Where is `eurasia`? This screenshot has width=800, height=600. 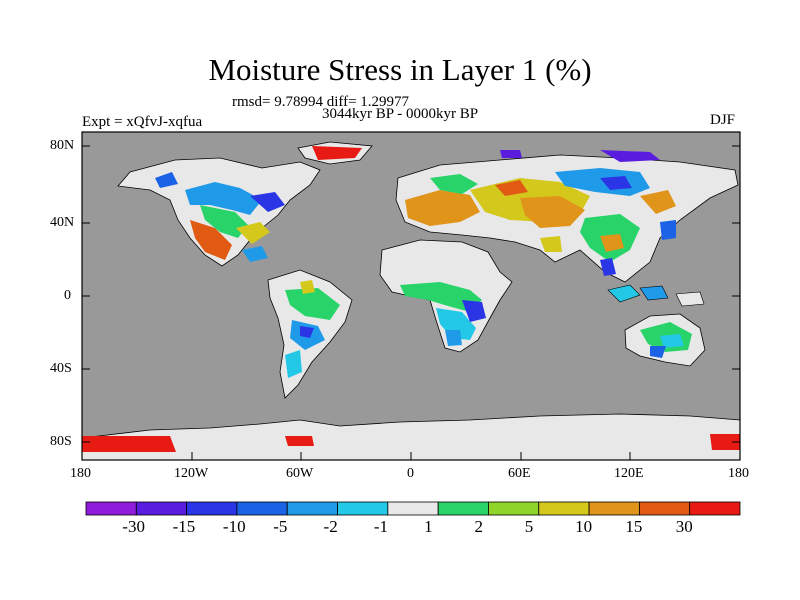 eurasia is located at coordinates (567, 216).